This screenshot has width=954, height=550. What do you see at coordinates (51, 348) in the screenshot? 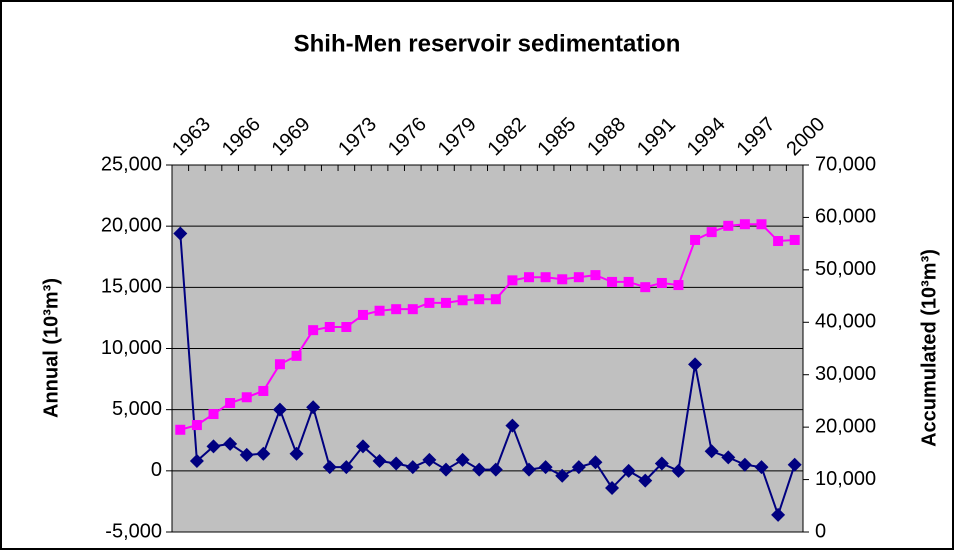
I see `y-axis-title: Annual (10³m³)` at bounding box center [51, 348].